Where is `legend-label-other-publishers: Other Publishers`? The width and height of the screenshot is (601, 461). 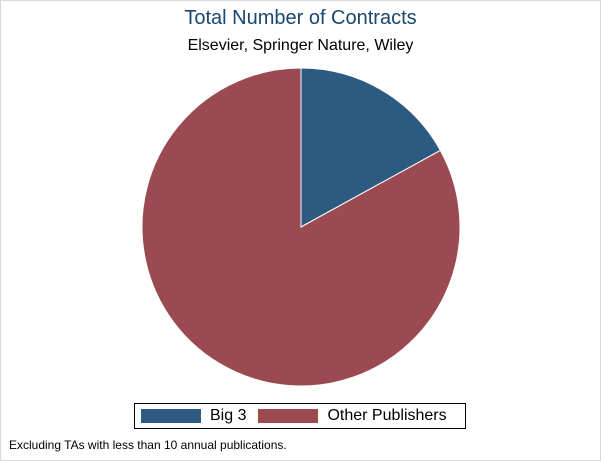 legend-label-other-publishers: Other Publishers is located at coordinates (387, 415).